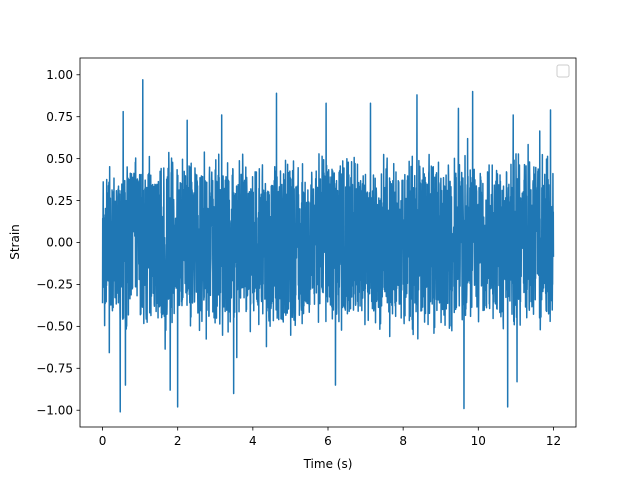 The width and height of the screenshot is (640, 480). I want to click on x-tick-label: 0, so click(103, 441).